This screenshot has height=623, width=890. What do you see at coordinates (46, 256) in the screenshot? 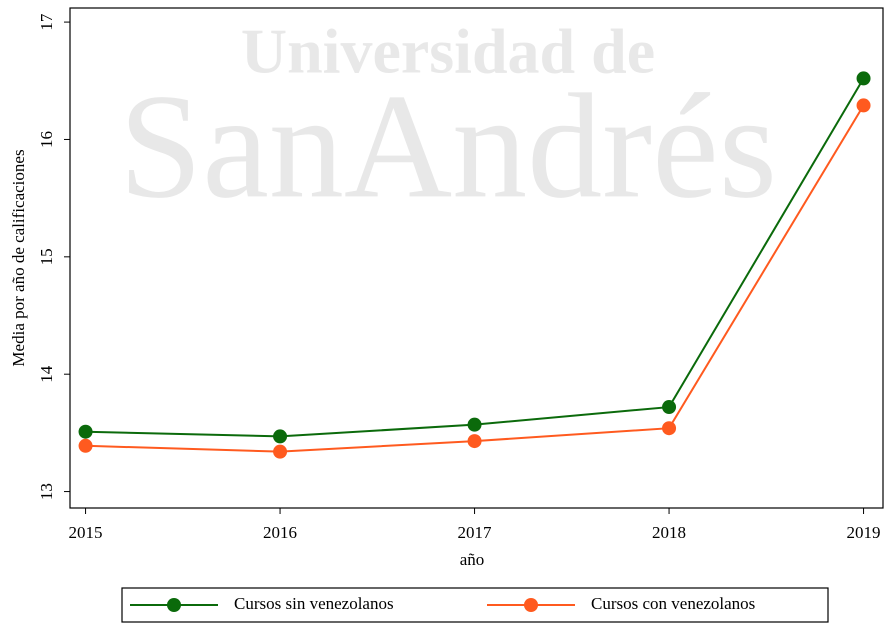
I see `y-tick-label: 15` at bounding box center [46, 256].